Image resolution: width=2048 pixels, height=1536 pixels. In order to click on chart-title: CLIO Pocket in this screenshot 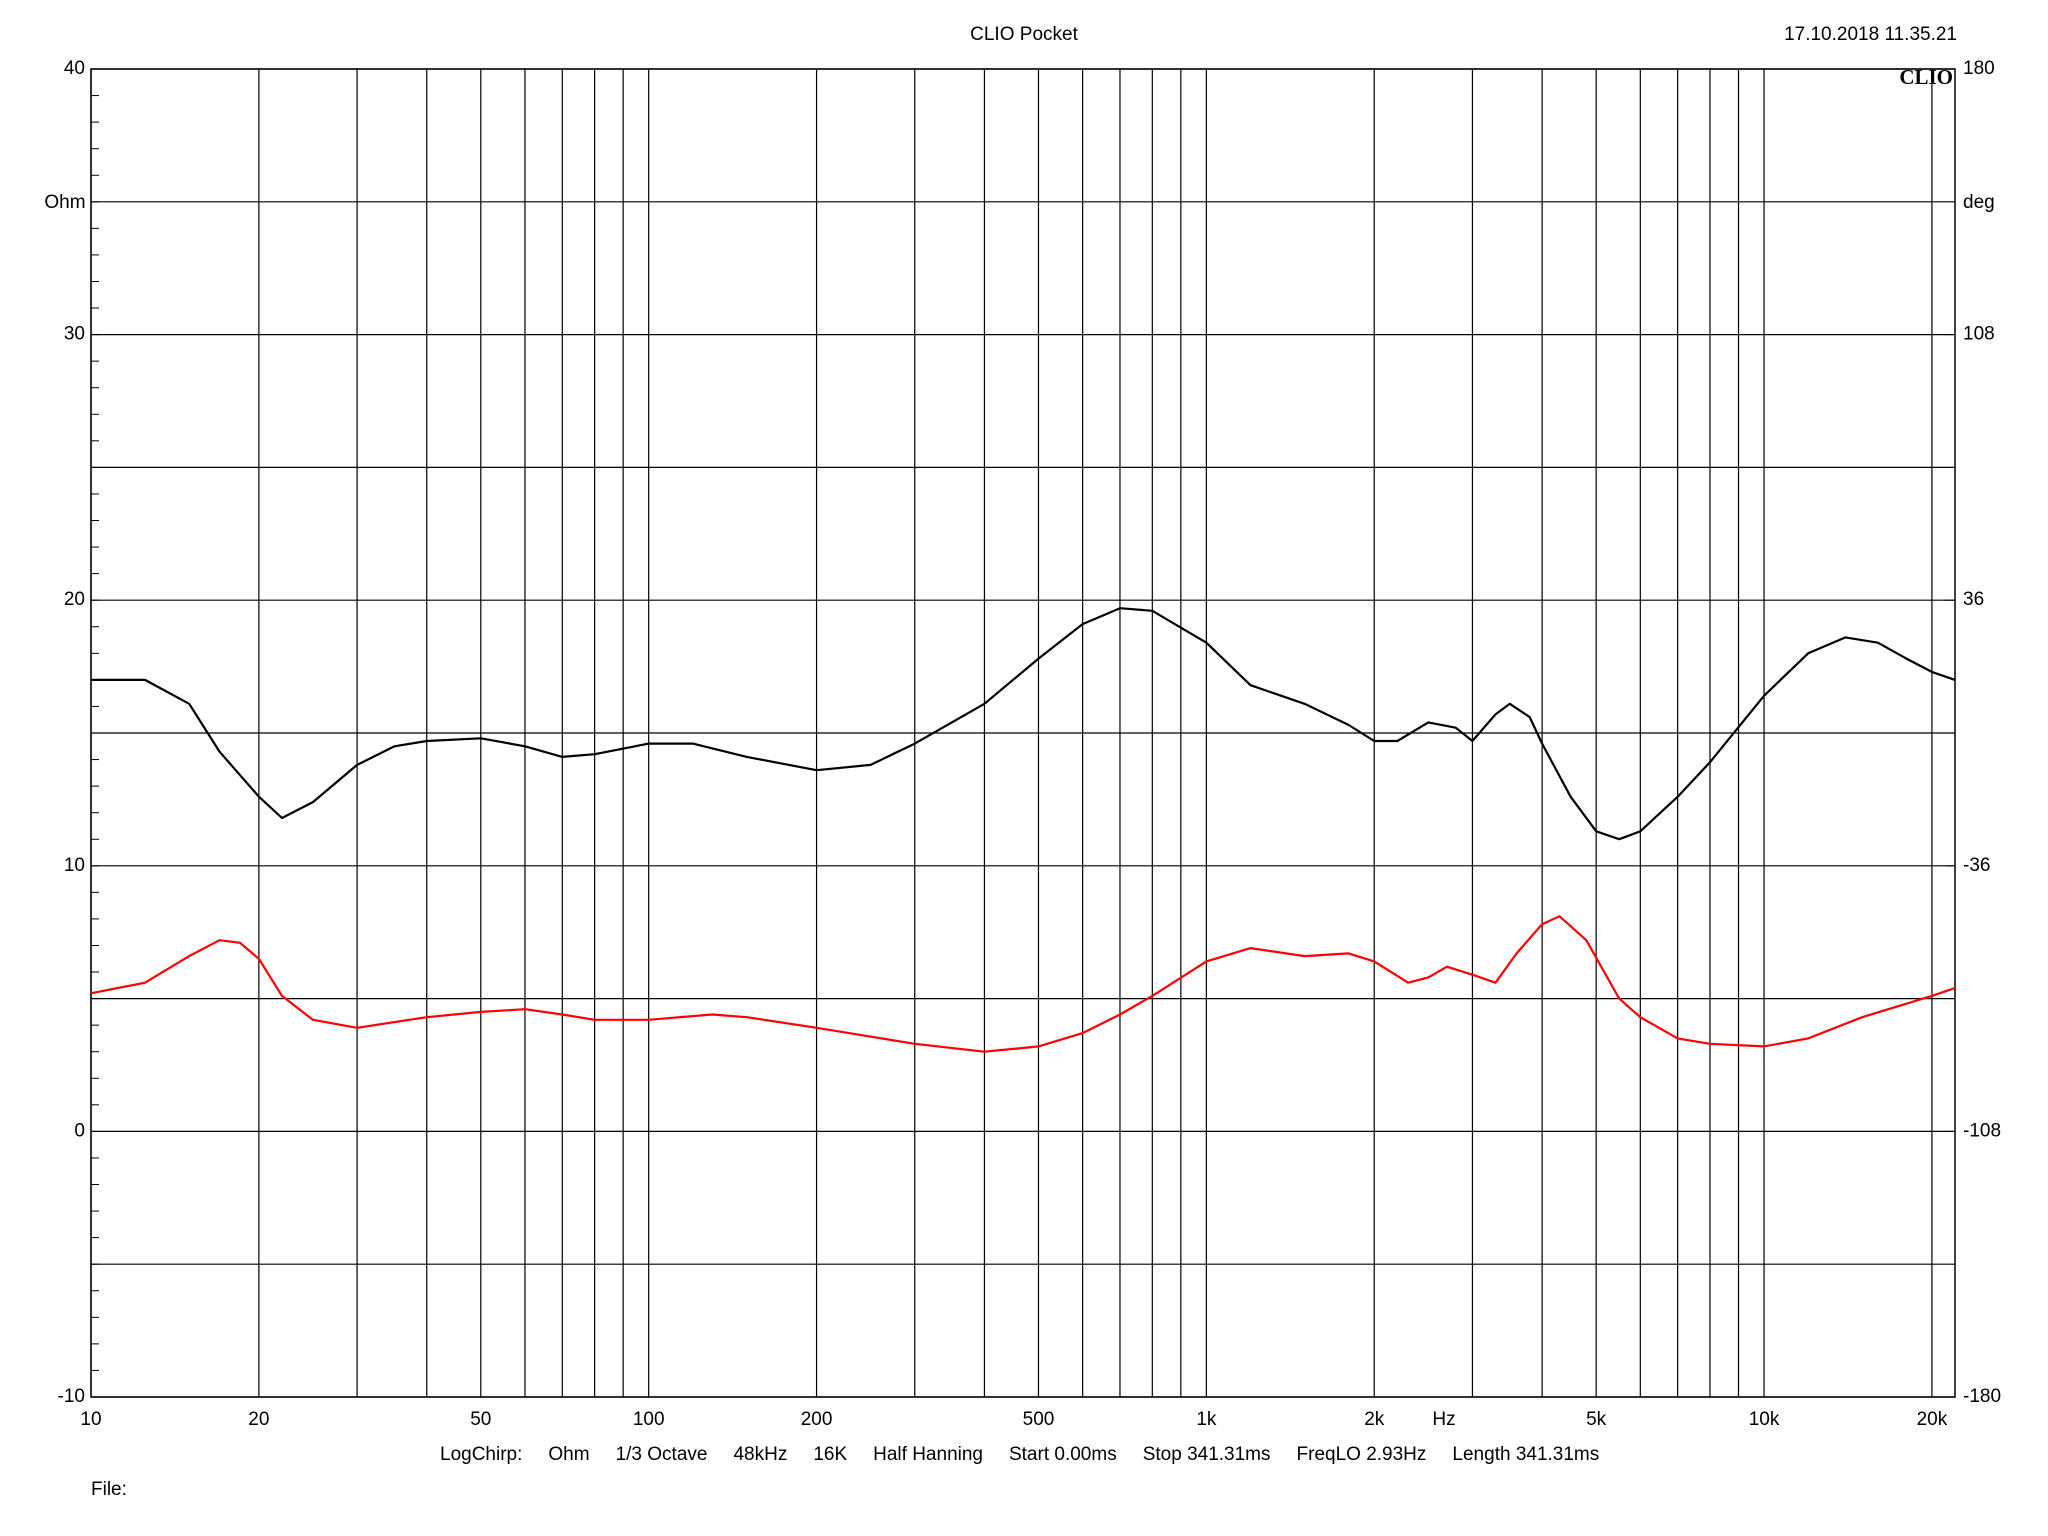, I will do `click(1024, 34)`.